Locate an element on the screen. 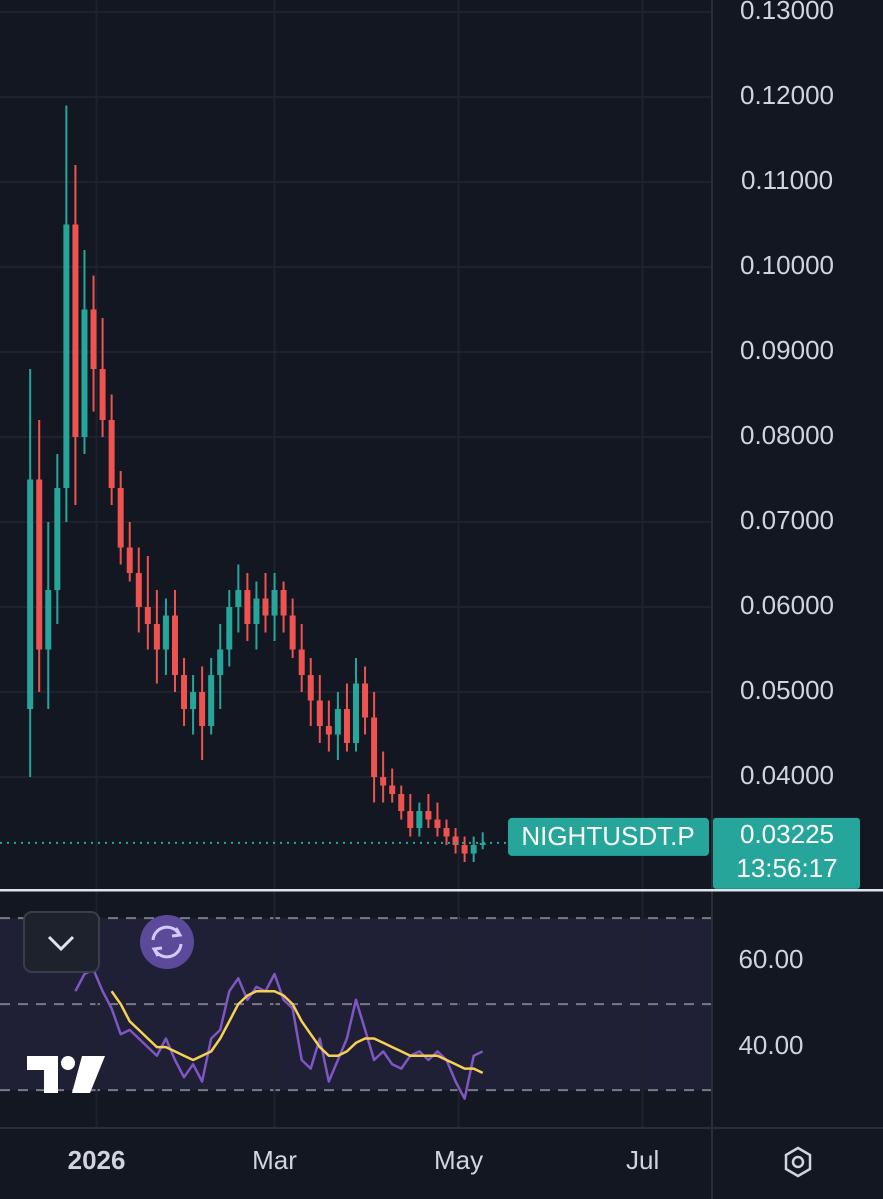  y-tick-label: 60.00 is located at coordinates (770, 959).